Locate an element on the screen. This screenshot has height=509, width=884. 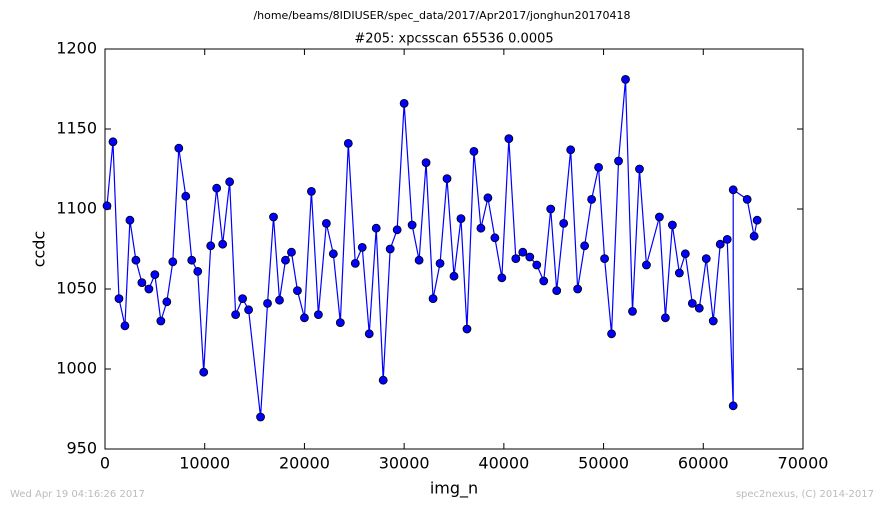
chart-title: #205: xpcsscan 65536 0.0005 is located at coordinates (453, 39).